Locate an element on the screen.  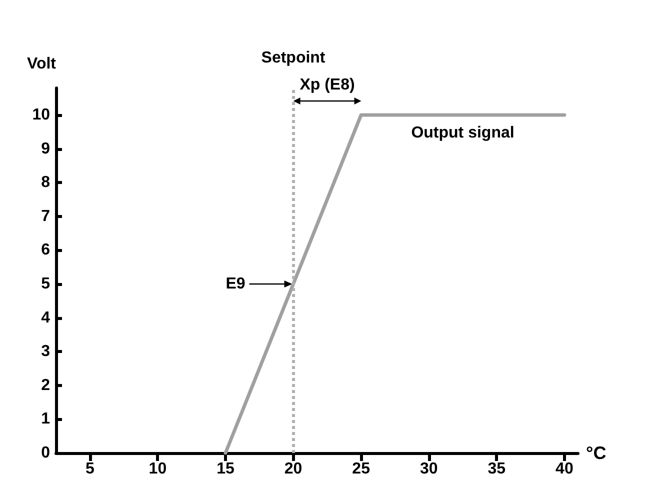
y-tick-label: 6 is located at coordinates (45, 250).